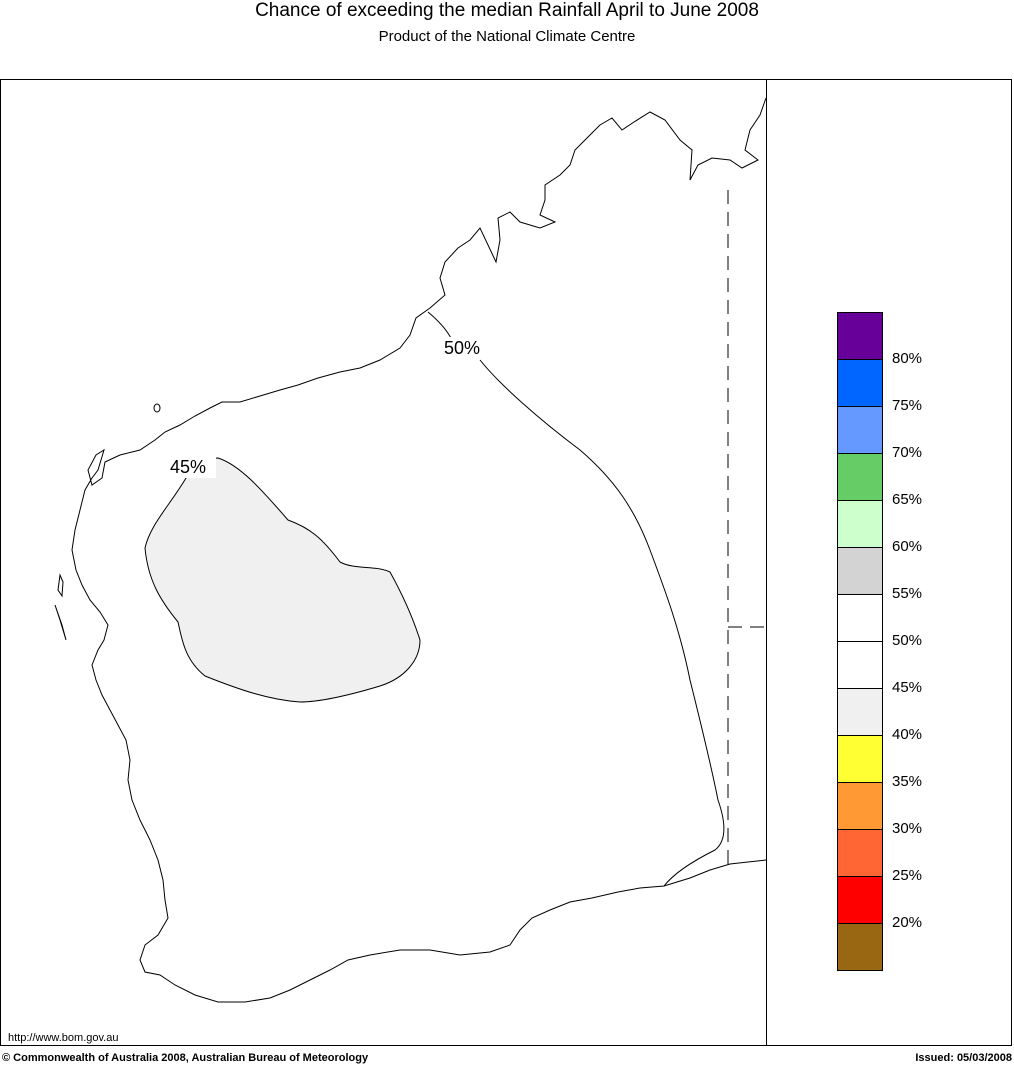 The image size is (1014, 1066). Describe the element at coordinates (746, 527) in the screenshot. I see `state-border` at that location.